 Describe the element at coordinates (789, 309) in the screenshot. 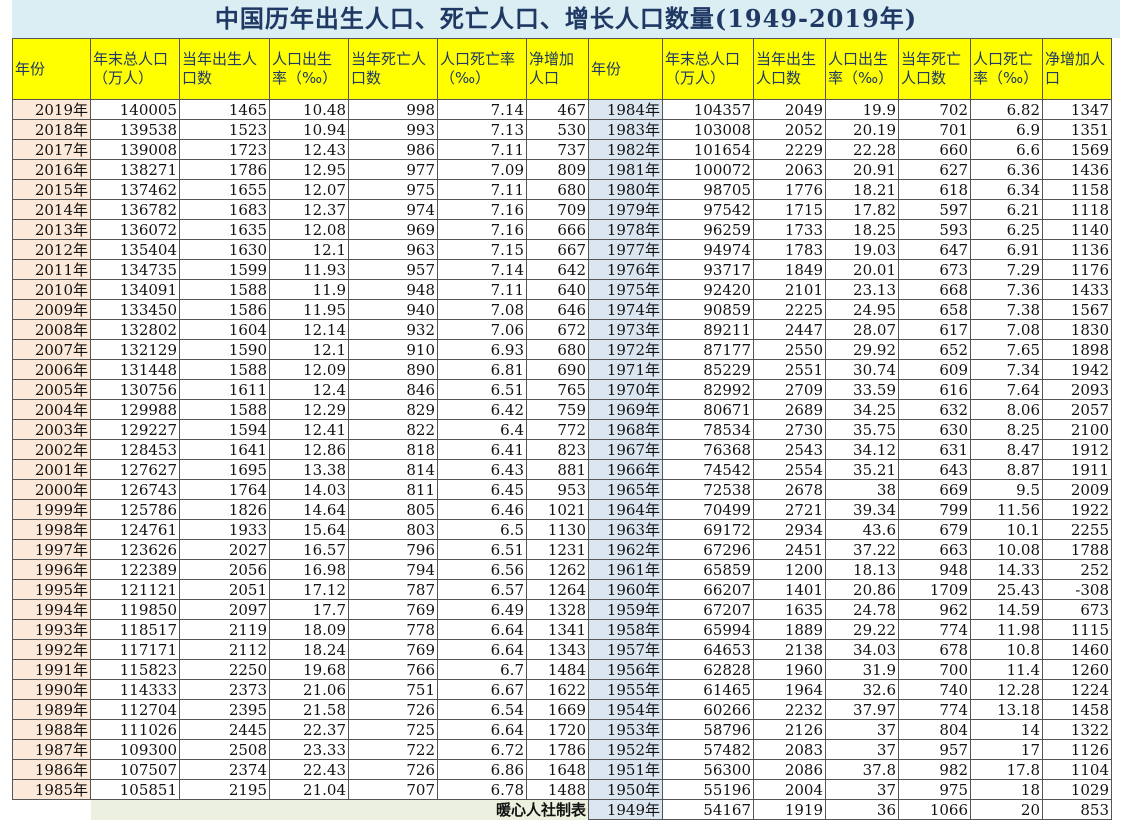

I see `value-cell: 2225` at that location.